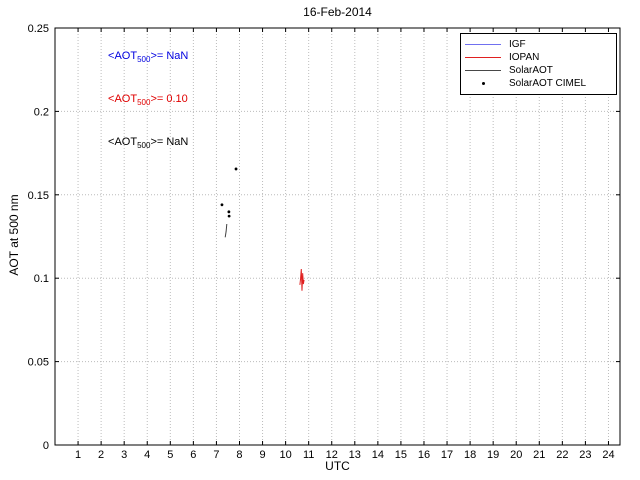  Describe the element at coordinates (517, 44) in the screenshot. I see `legend-label: IGF` at that location.